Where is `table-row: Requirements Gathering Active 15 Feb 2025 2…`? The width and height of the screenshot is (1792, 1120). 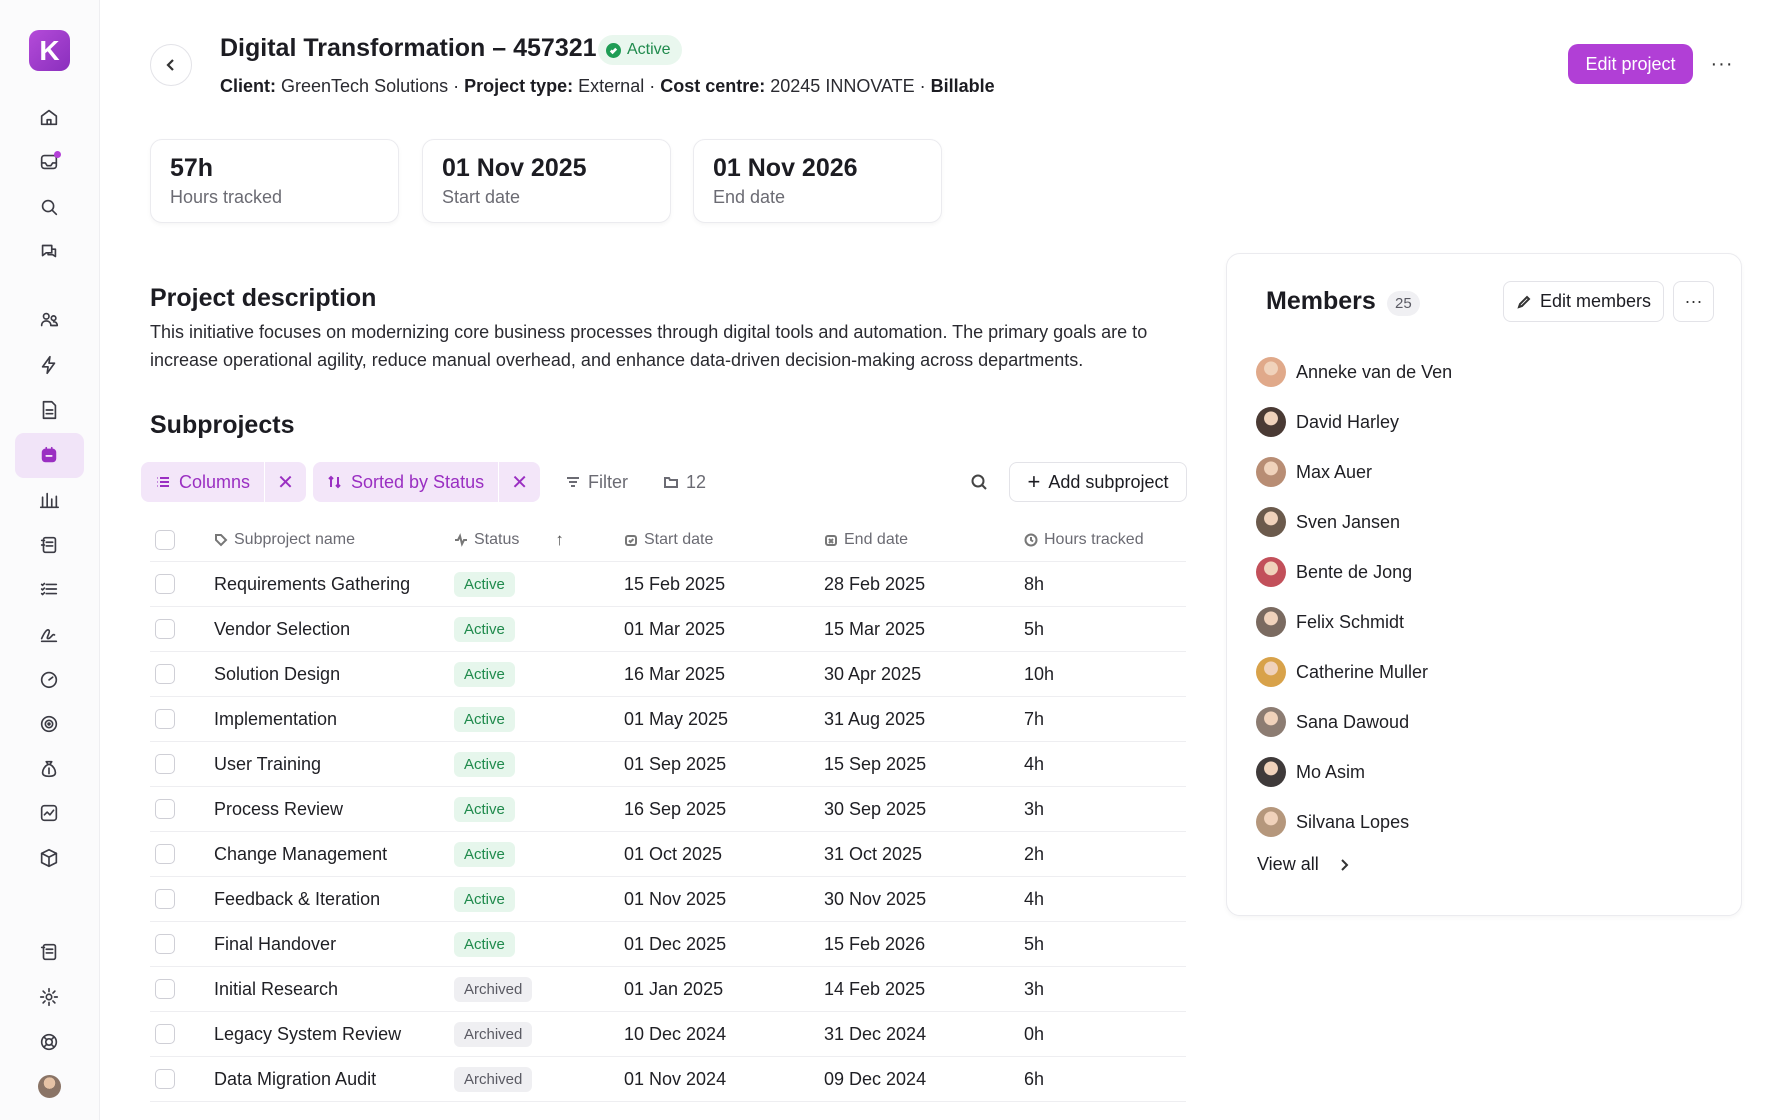 table-row: Requirements Gathering Active 15 Feb 2025 2… is located at coordinates (668, 584).